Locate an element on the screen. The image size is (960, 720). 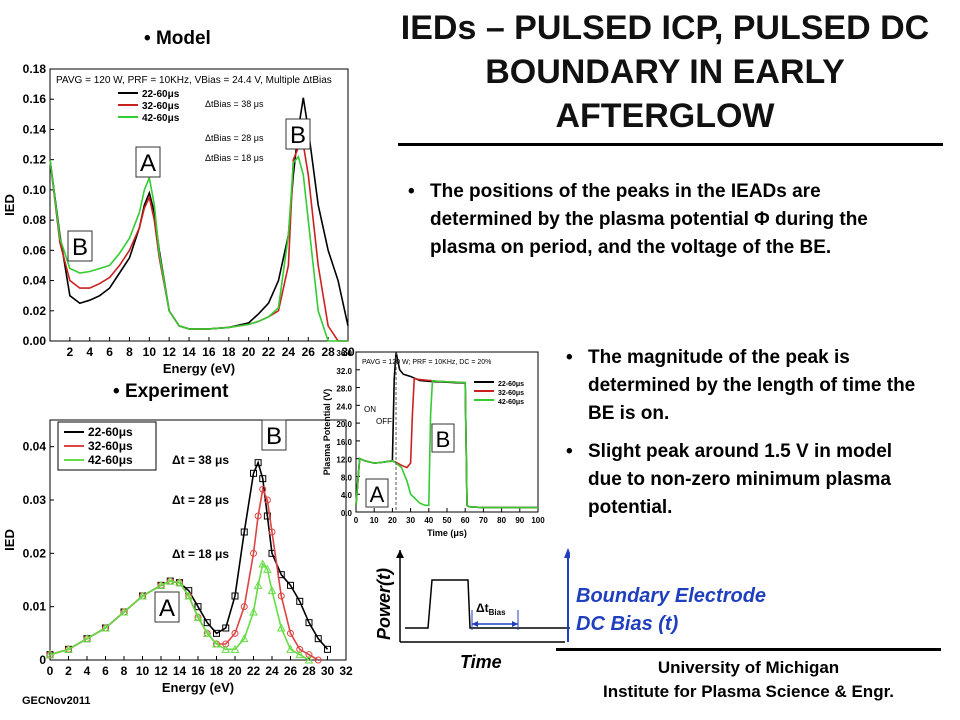
off-label: OFF is located at coordinates (384, 421).